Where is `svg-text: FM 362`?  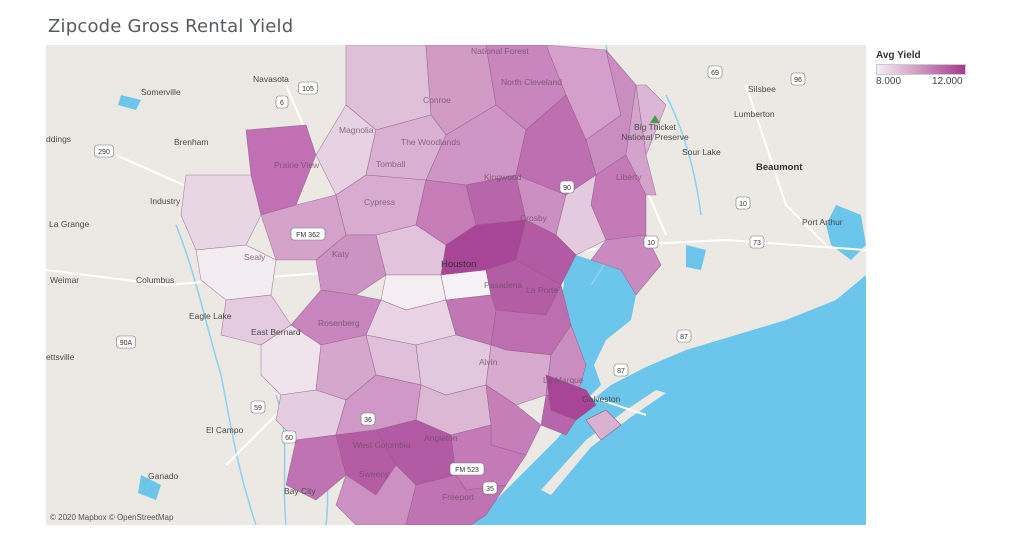
svg-text: FM 362 is located at coordinates (308, 235).